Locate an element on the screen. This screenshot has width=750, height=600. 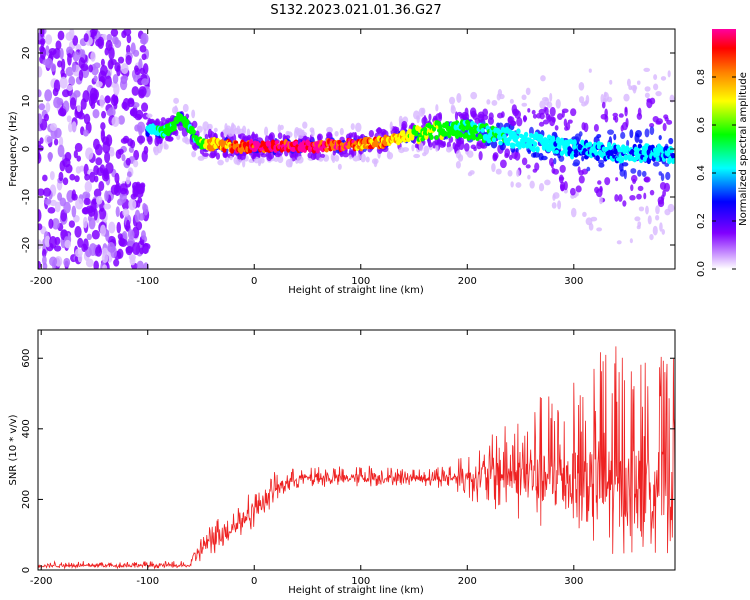
figure-title: S132.2023.021.01.36.G27 is located at coordinates (355, 10).